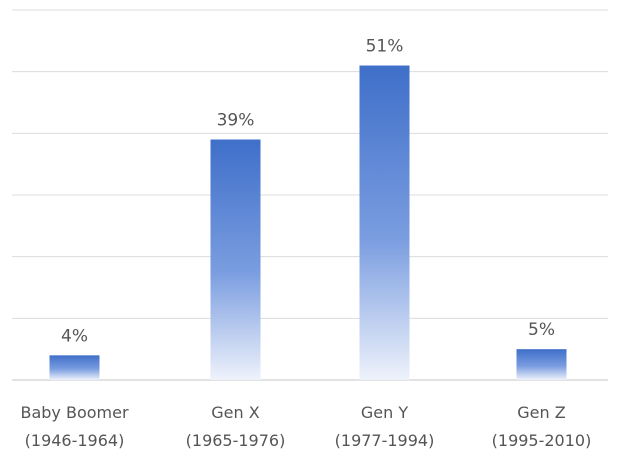 The image size is (620, 459). What do you see at coordinates (385, 47) in the screenshot?
I see `data-label: 51%` at bounding box center [385, 47].